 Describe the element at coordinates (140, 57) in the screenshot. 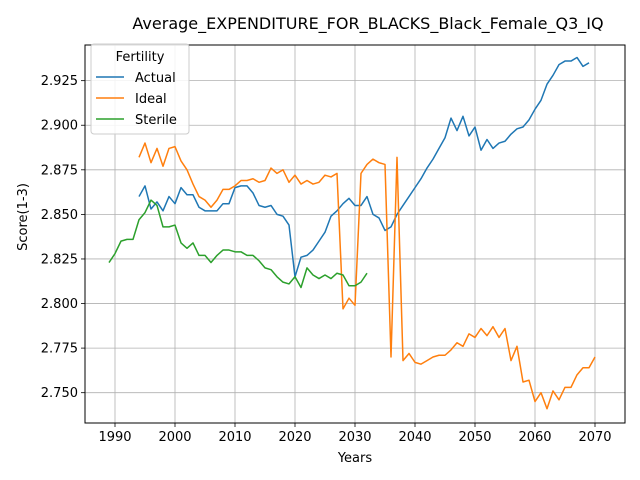

I see `legend-title: Fertility` at that location.